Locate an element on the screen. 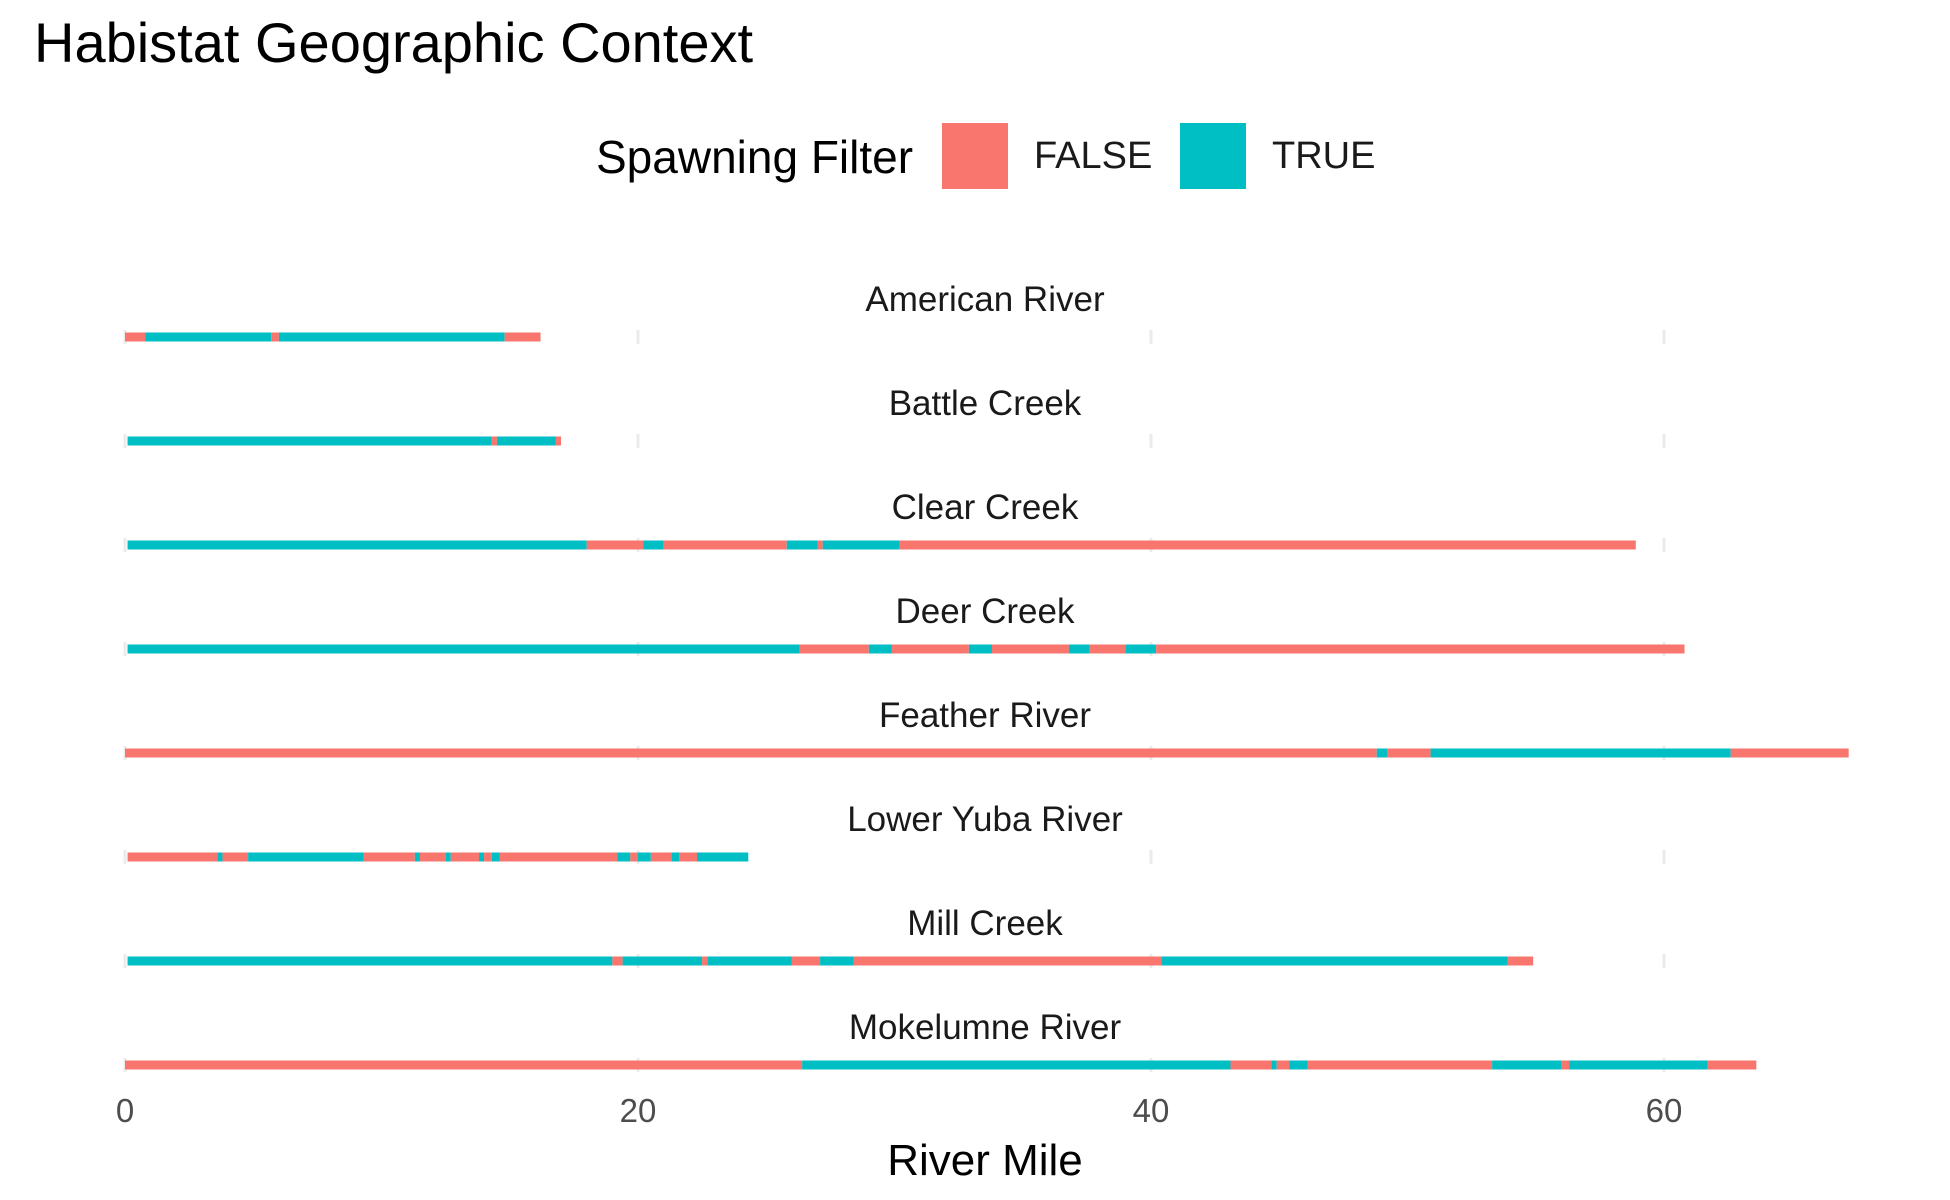 This screenshot has height=1200, width=1950. panel-label: Mokelumne River is located at coordinates (985, 1027).